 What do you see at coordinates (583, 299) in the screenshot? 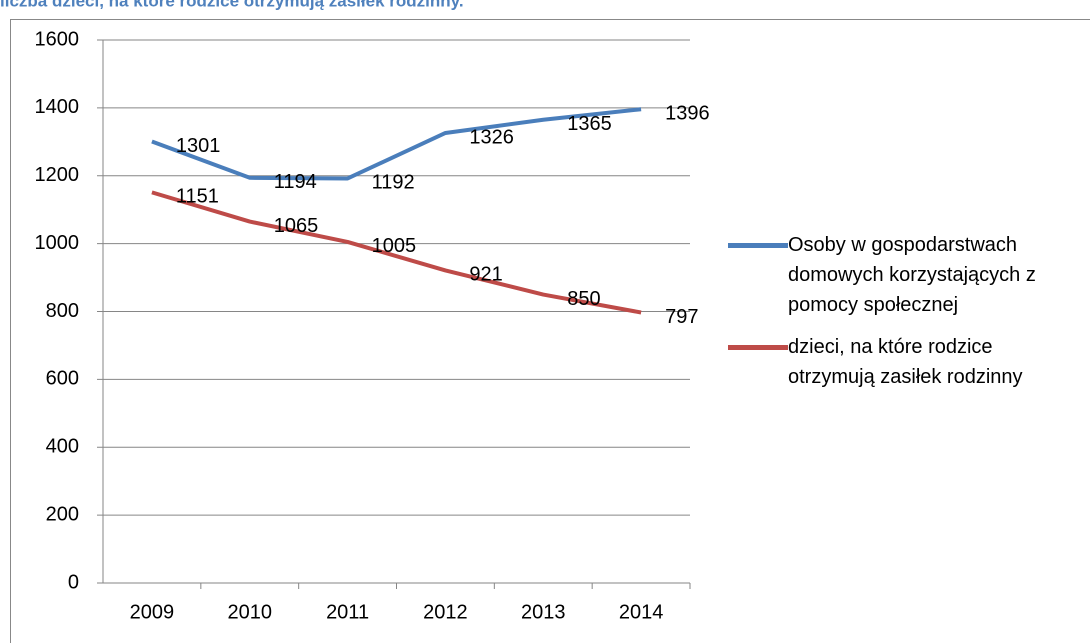
I see `data-label: 850` at bounding box center [583, 299].